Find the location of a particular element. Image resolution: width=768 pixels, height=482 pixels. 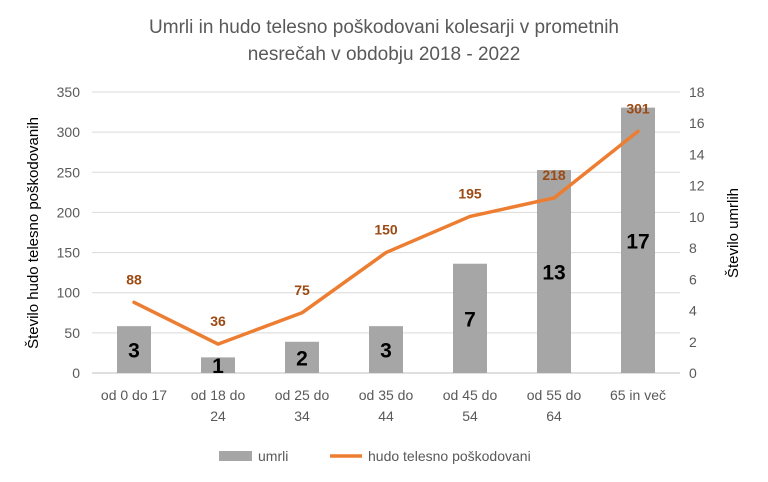

y-left-tick-4: 200 is located at coordinates (69, 212).